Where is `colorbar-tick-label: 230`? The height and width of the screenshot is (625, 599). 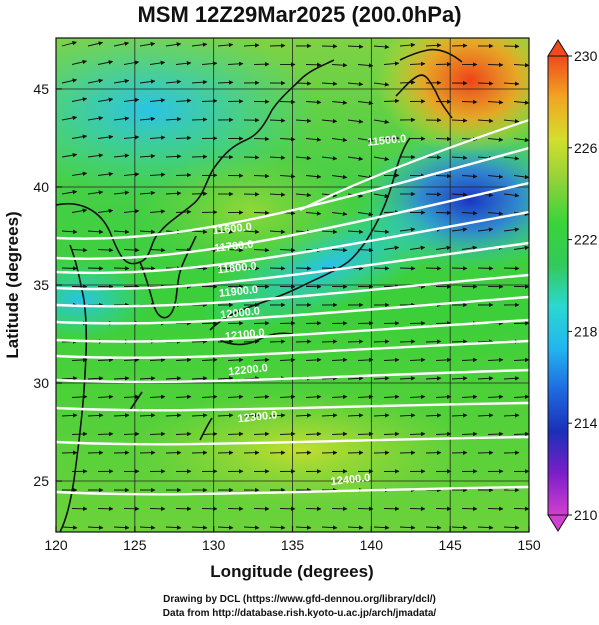 colorbar-tick-label: 230 is located at coordinates (586, 56).